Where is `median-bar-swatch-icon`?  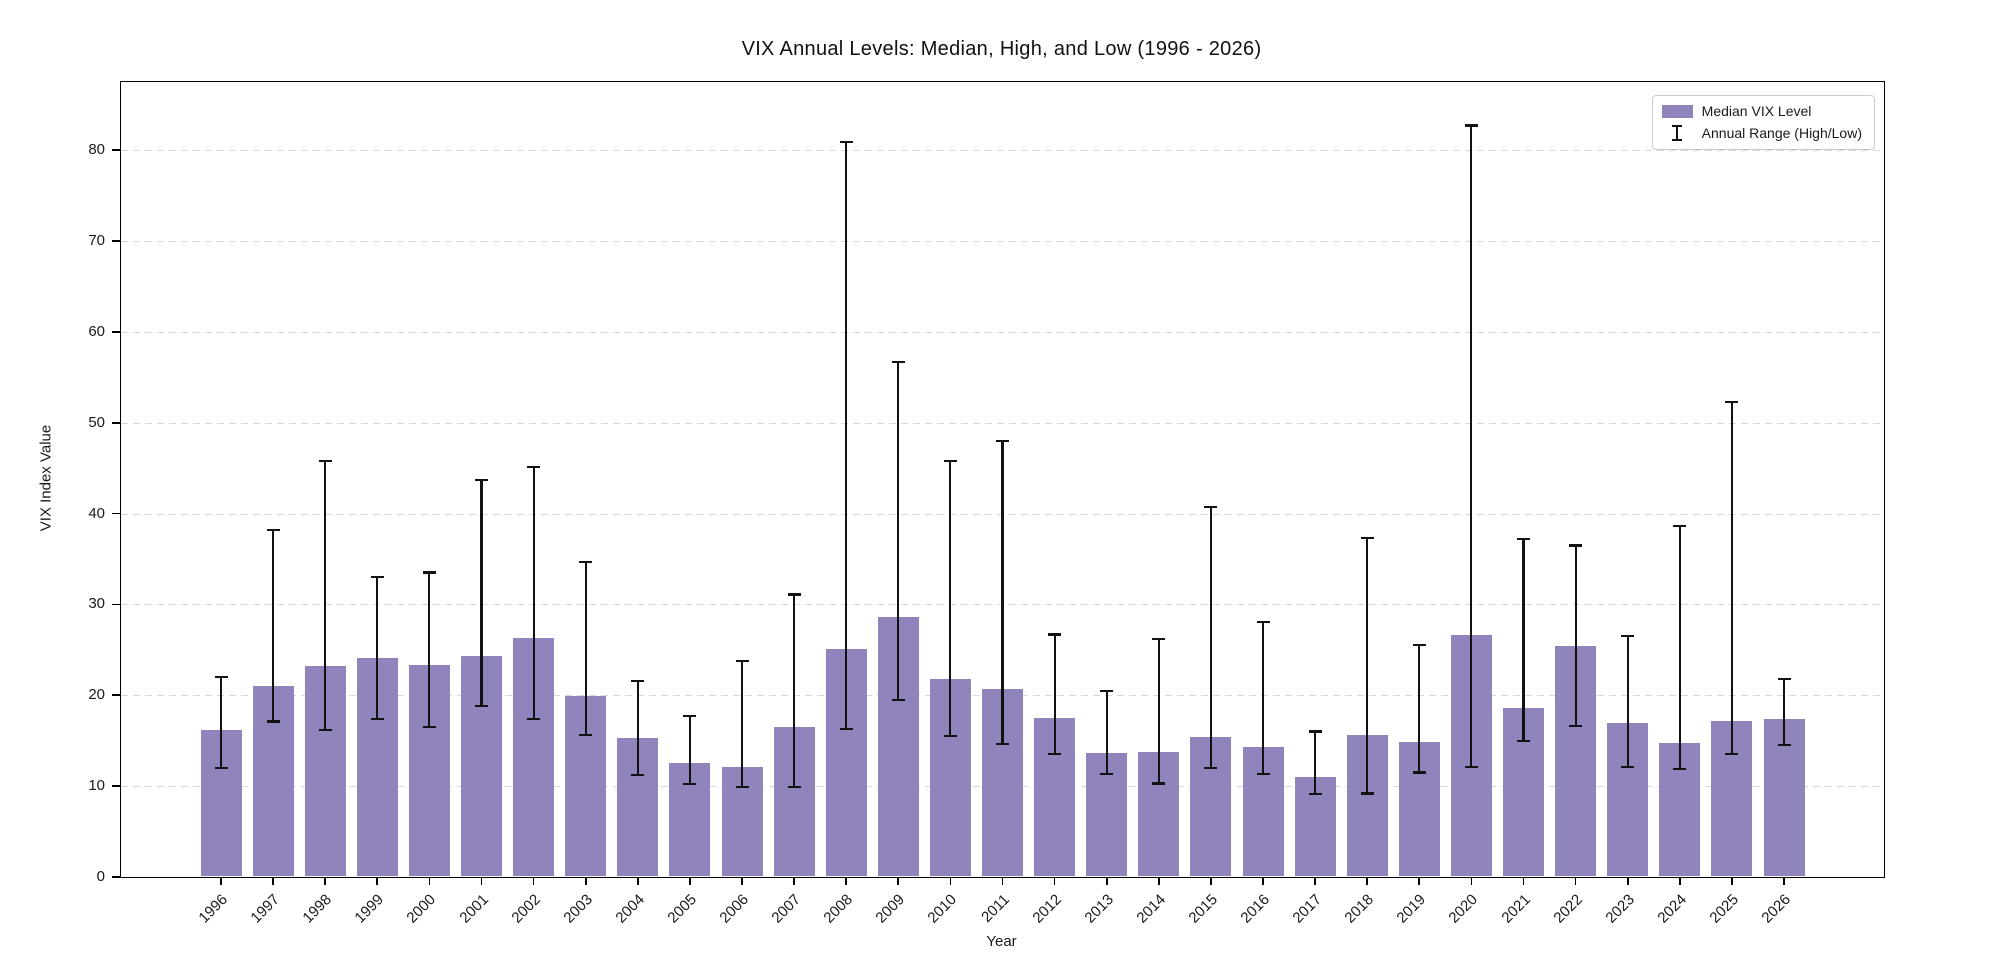
median-bar-swatch-icon is located at coordinates (1677, 111).